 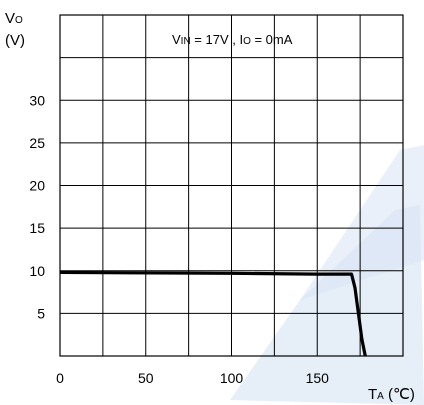 What do you see at coordinates (318, 378) in the screenshot?
I see `x-tick-label: 150` at bounding box center [318, 378].